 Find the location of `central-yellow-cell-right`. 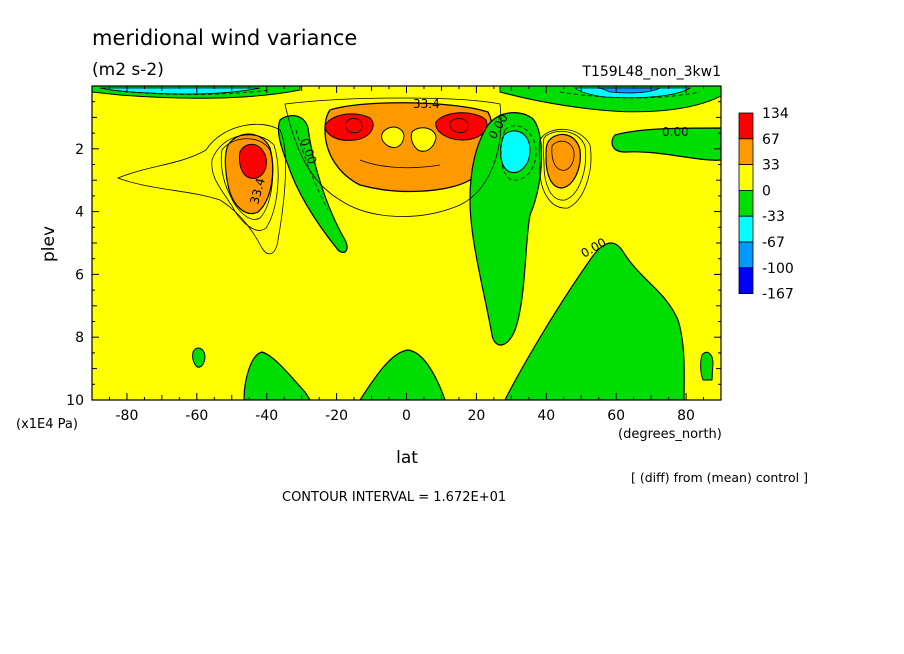

central-yellow-cell-right is located at coordinates (423, 139).